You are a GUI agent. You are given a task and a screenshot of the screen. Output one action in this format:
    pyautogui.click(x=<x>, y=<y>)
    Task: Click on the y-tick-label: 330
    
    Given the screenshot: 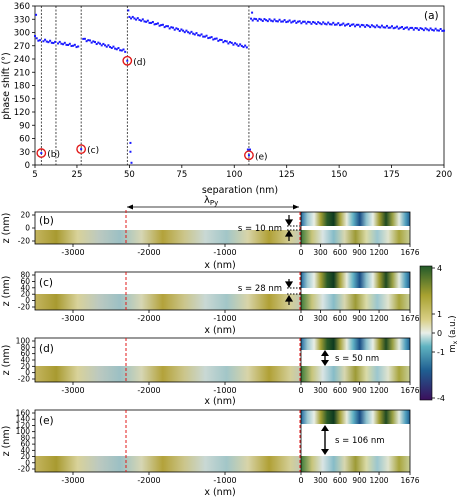 What is the action you would take?
    pyautogui.click(x=22, y=20)
    